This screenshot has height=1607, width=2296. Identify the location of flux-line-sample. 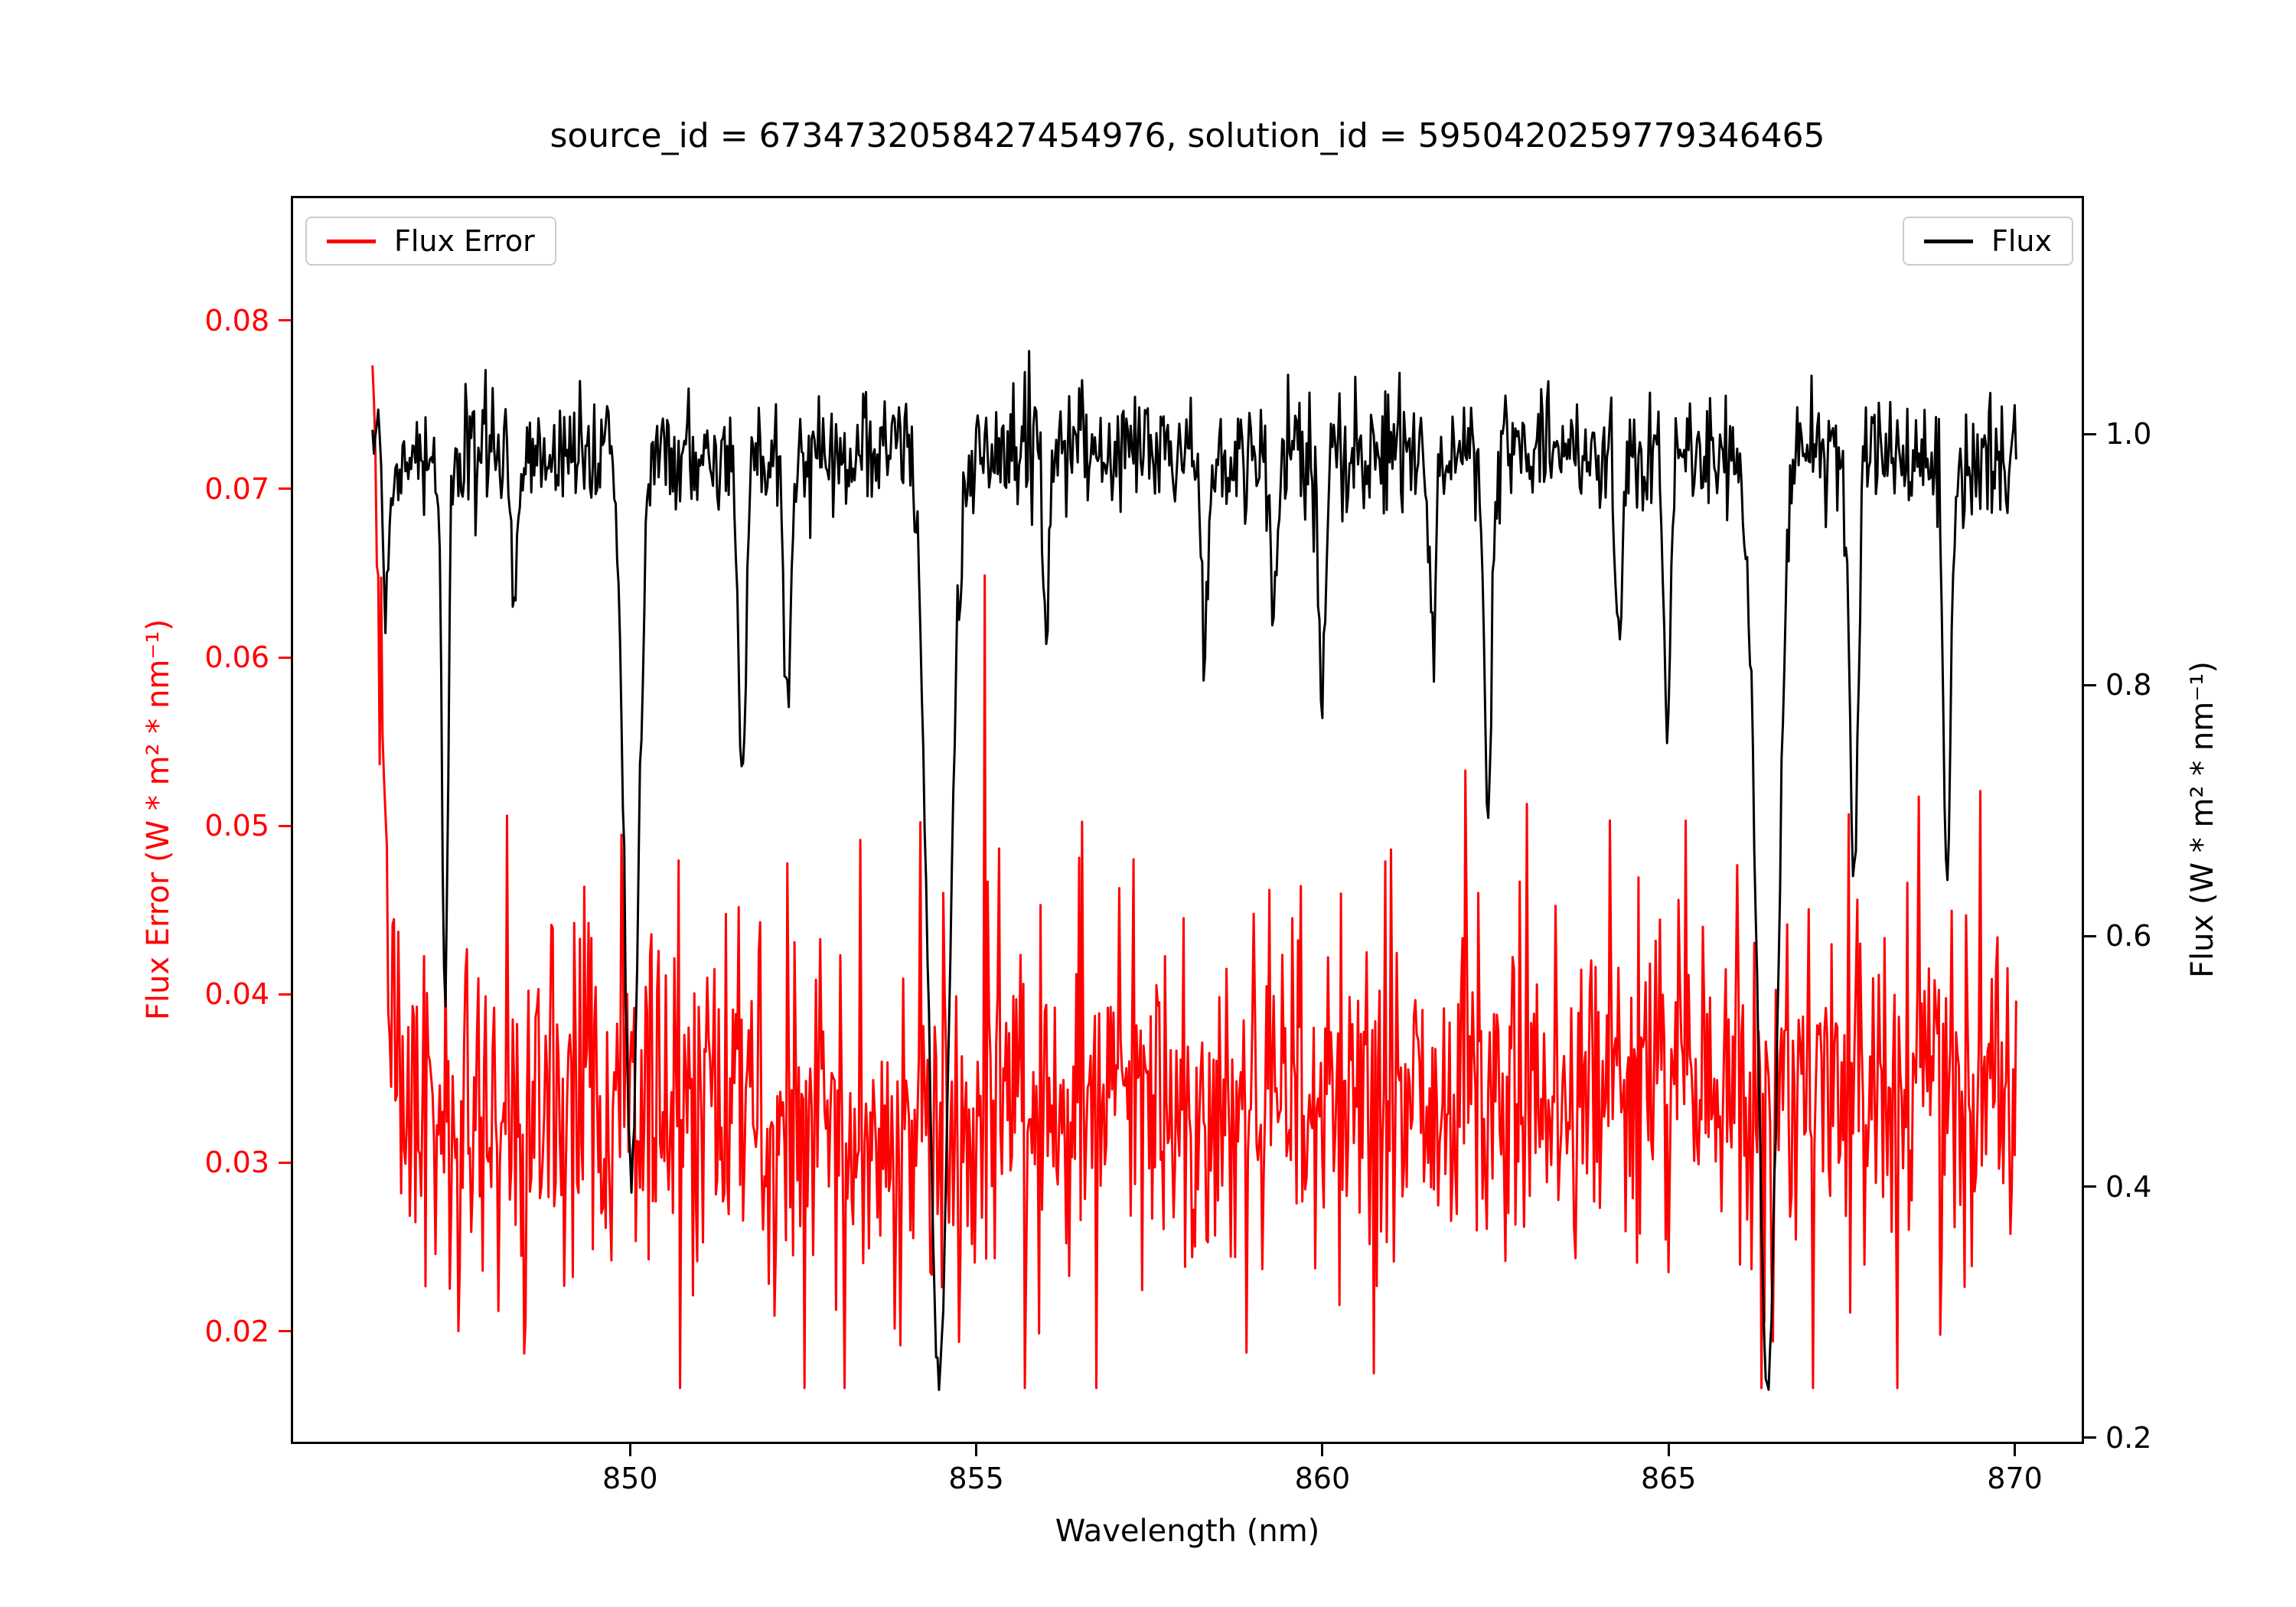
(1948, 241).